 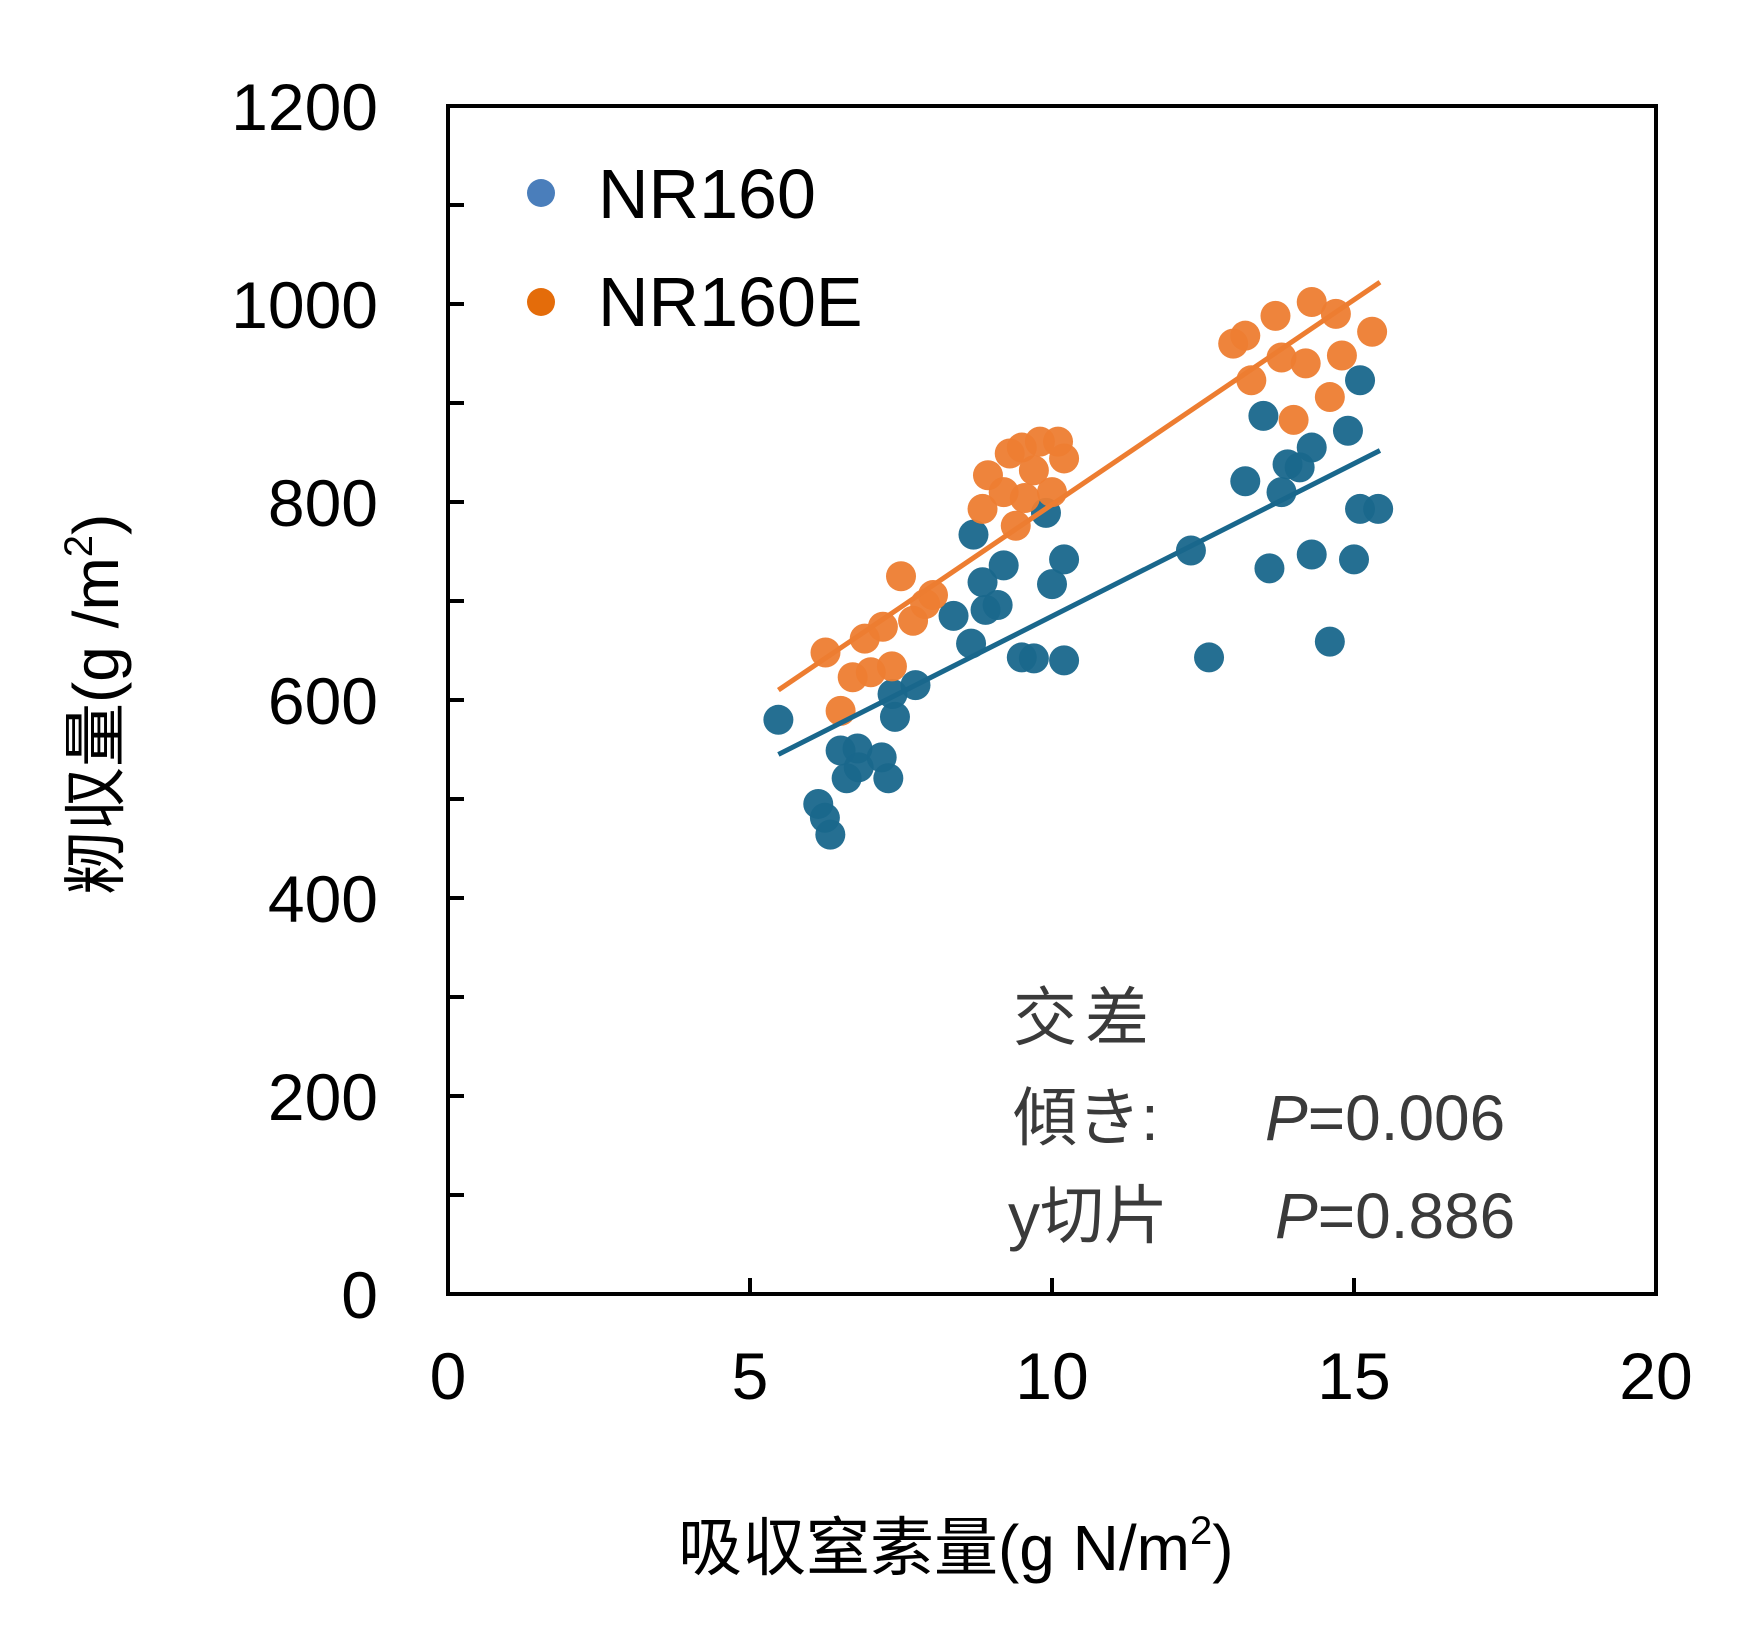 What do you see at coordinates (1395, 1216) in the screenshot?
I see `annotation-intercept-p: P=0.886` at bounding box center [1395, 1216].